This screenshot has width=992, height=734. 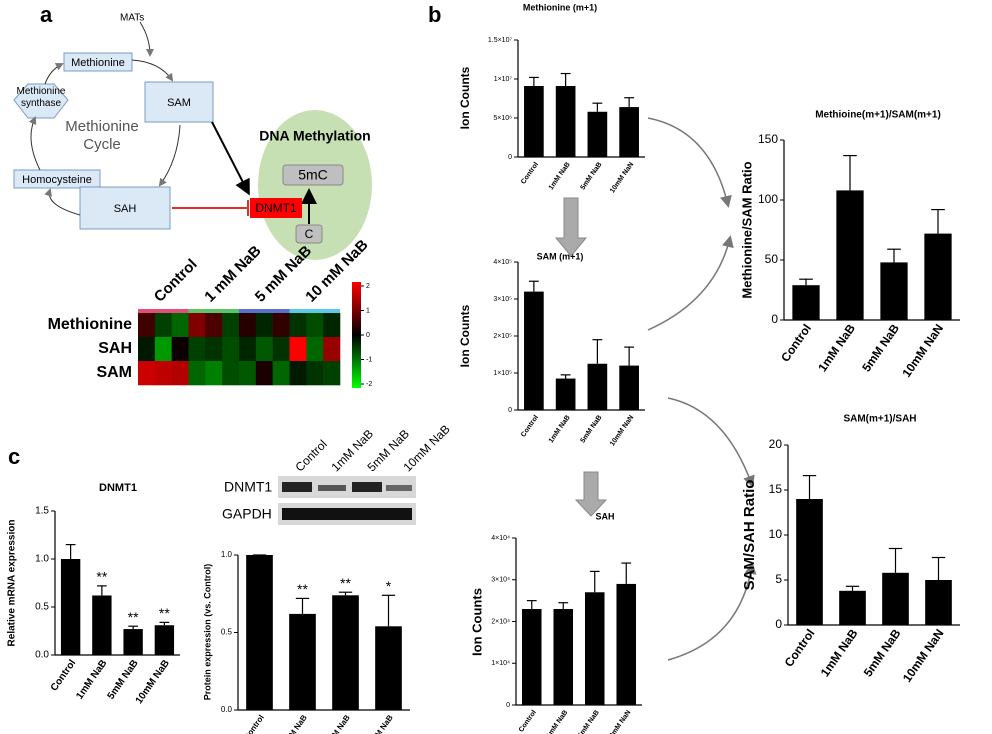 I want to click on y-tick-label: 5×10⁶, so click(x=502, y=118).